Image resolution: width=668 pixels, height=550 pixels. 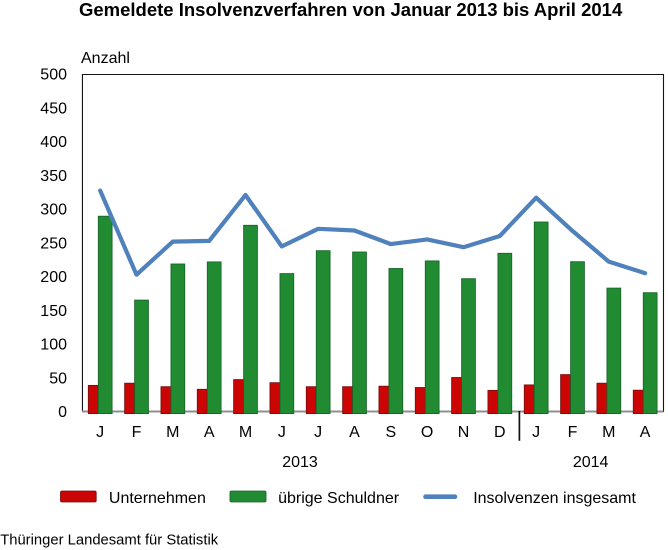 What do you see at coordinates (591, 462) in the screenshot?
I see `svg-text: 2014` at bounding box center [591, 462].